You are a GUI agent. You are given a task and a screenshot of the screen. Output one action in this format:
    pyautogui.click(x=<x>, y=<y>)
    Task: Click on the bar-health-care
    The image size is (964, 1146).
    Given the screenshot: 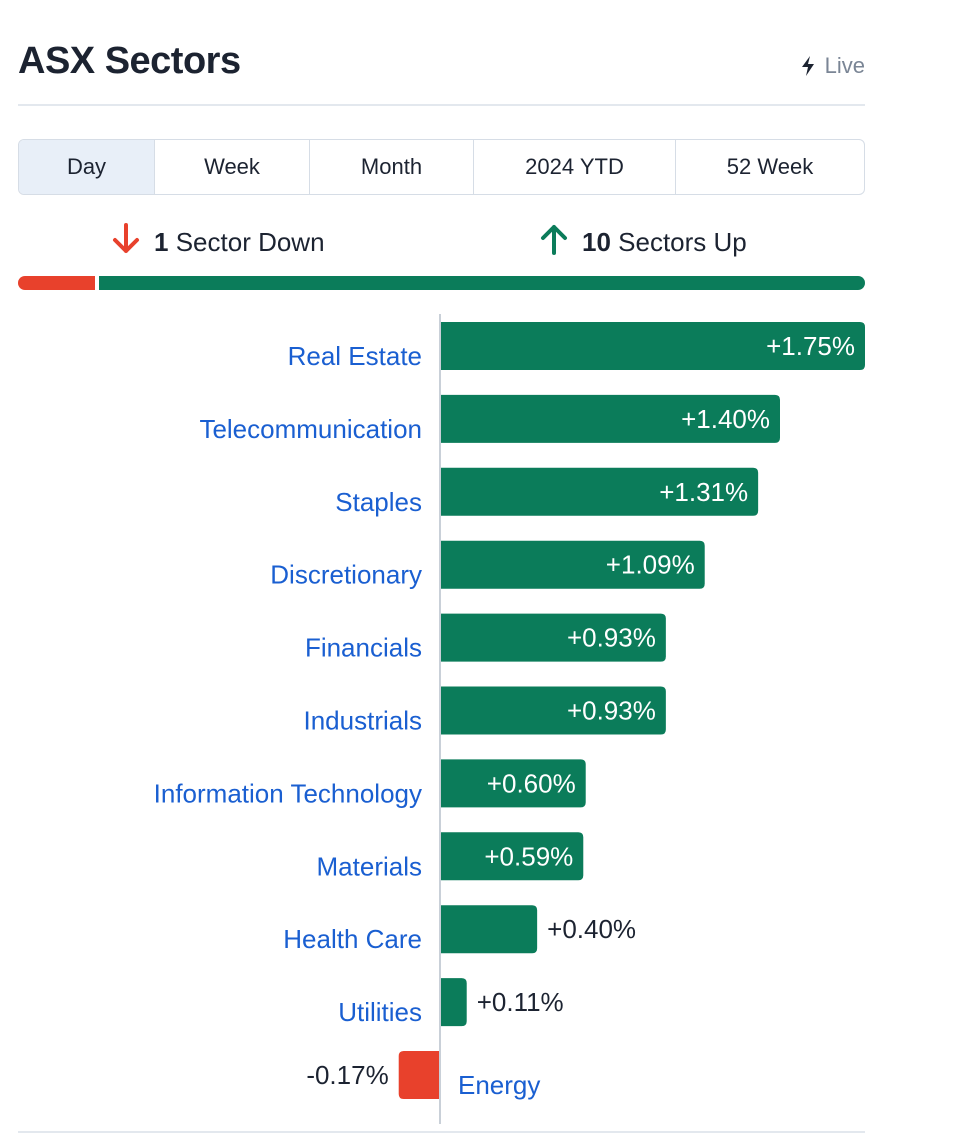 What is the action you would take?
    pyautogui.click(x=489, y=929)
    